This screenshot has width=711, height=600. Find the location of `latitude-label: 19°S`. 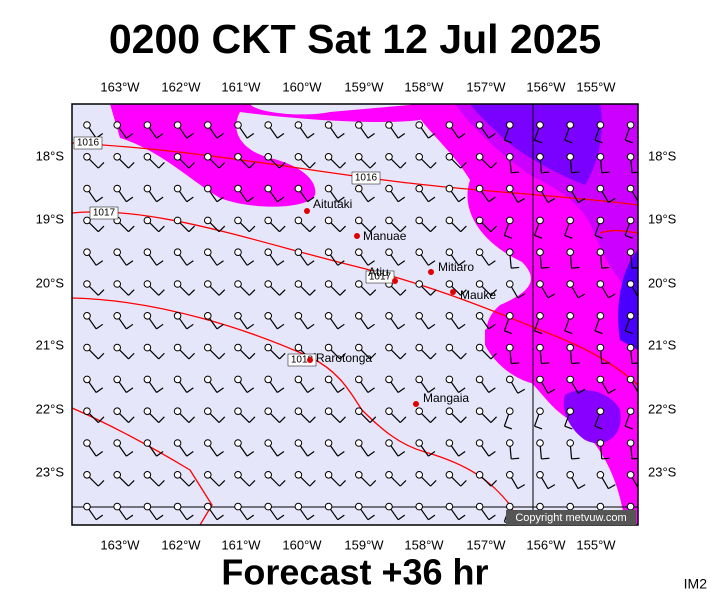

latitude-label: 19°S is located at coordinates (662, 218).